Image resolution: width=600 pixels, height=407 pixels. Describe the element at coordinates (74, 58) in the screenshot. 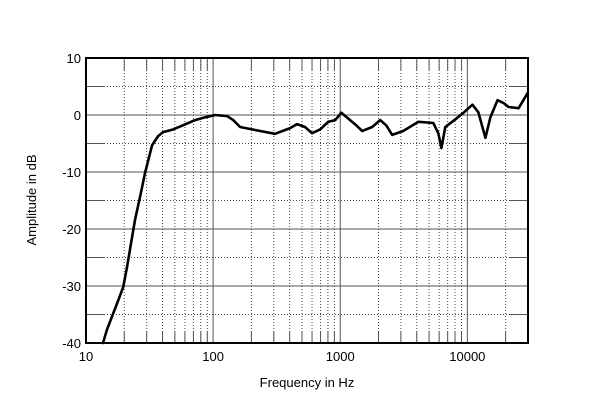

I see `y-tick-label: 10` at that location.